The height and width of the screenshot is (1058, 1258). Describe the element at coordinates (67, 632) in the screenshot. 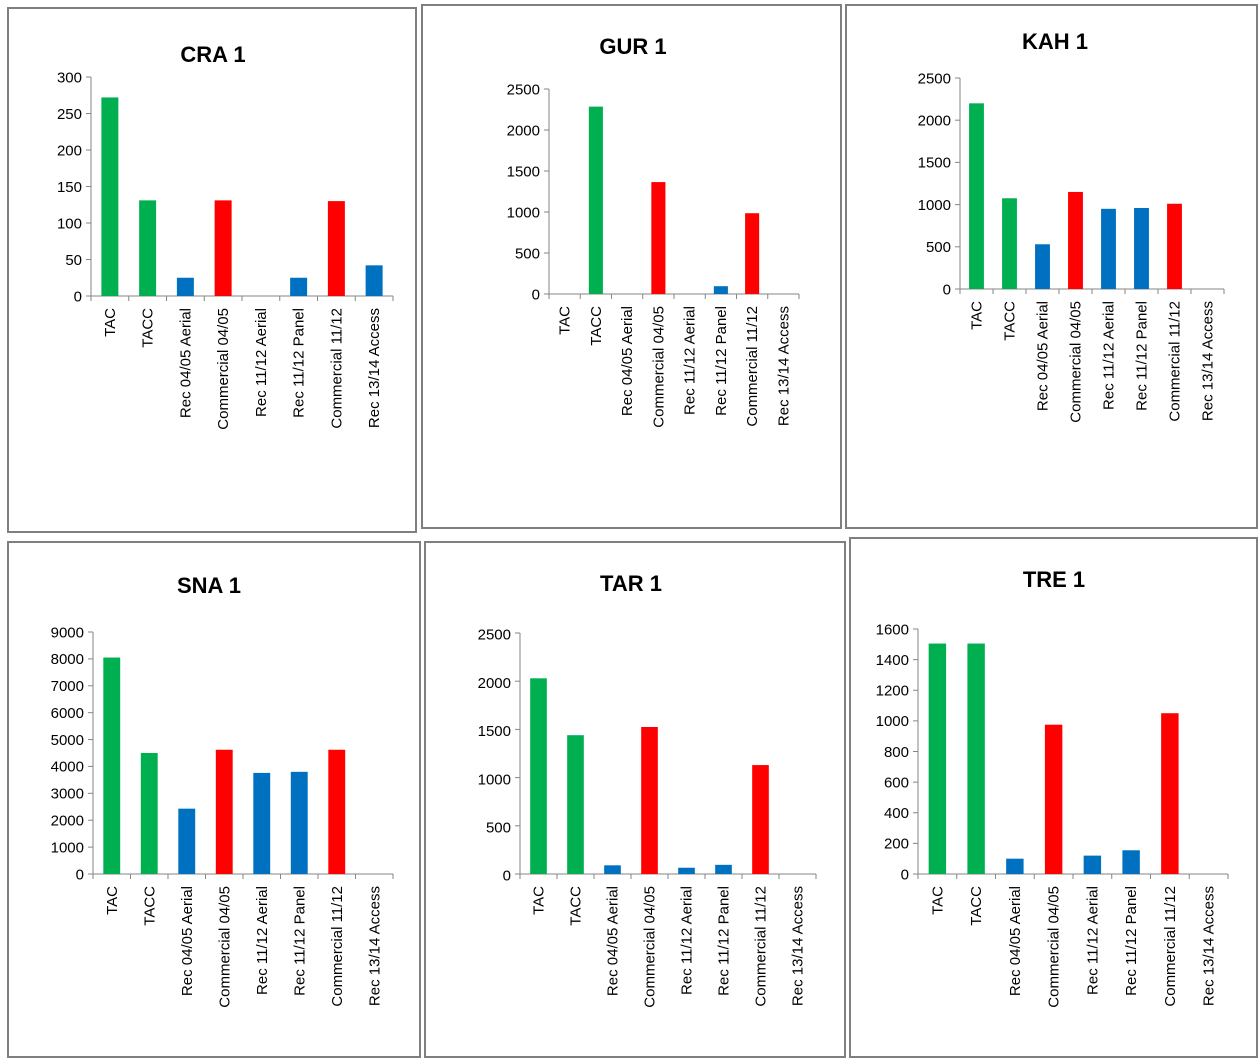

I see `y-tick-label: 9000` at that location.